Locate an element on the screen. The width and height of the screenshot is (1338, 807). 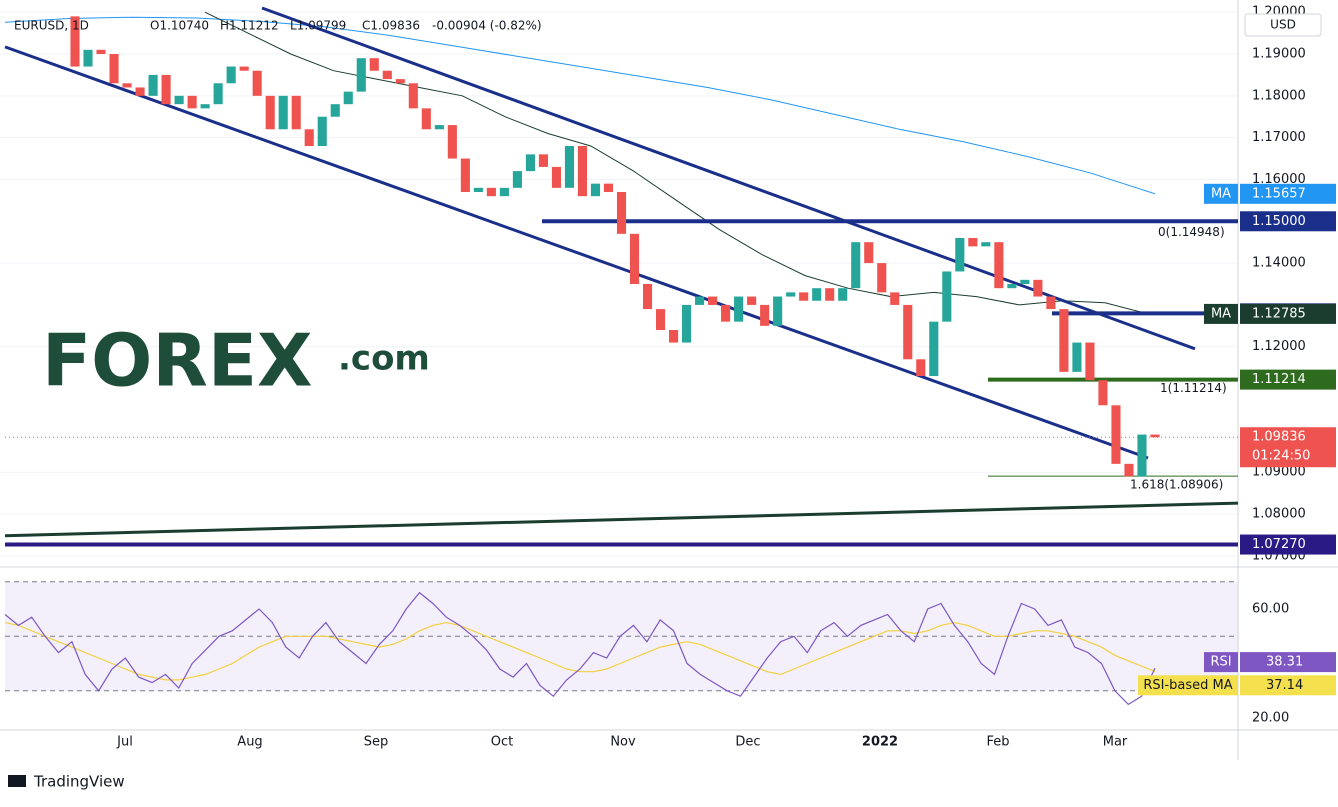
fib-label: 1(1.11214) is located at coordinates (1193, 388).